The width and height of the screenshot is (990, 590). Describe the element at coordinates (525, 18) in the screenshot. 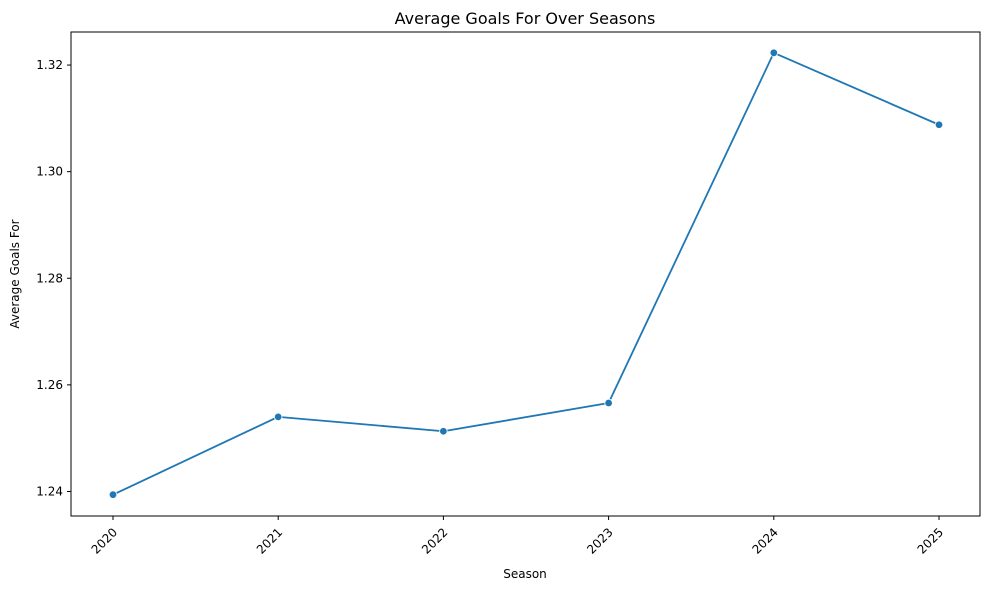

I see `chart-title: Average Goals For Over Seasons` at that location.